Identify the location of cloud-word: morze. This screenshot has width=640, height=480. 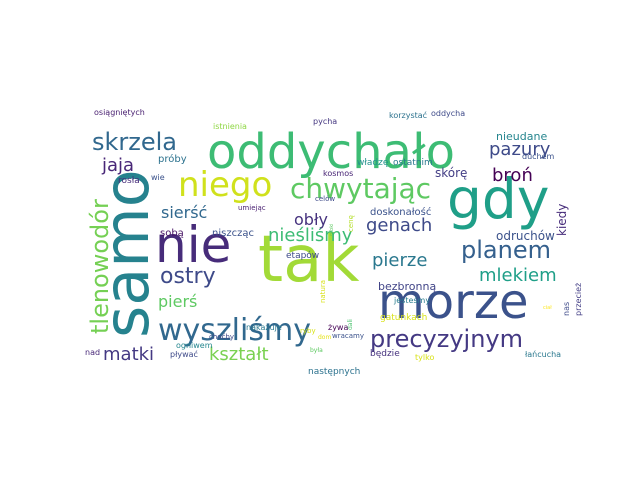
(453, 302).